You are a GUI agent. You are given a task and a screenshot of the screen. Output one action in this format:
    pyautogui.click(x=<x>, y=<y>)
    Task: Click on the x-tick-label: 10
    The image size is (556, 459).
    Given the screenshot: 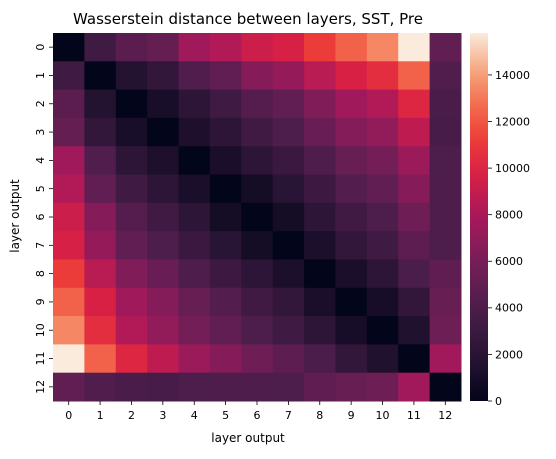 What is the action you would take?
    pyautogui.click(x=383, y=415)
    